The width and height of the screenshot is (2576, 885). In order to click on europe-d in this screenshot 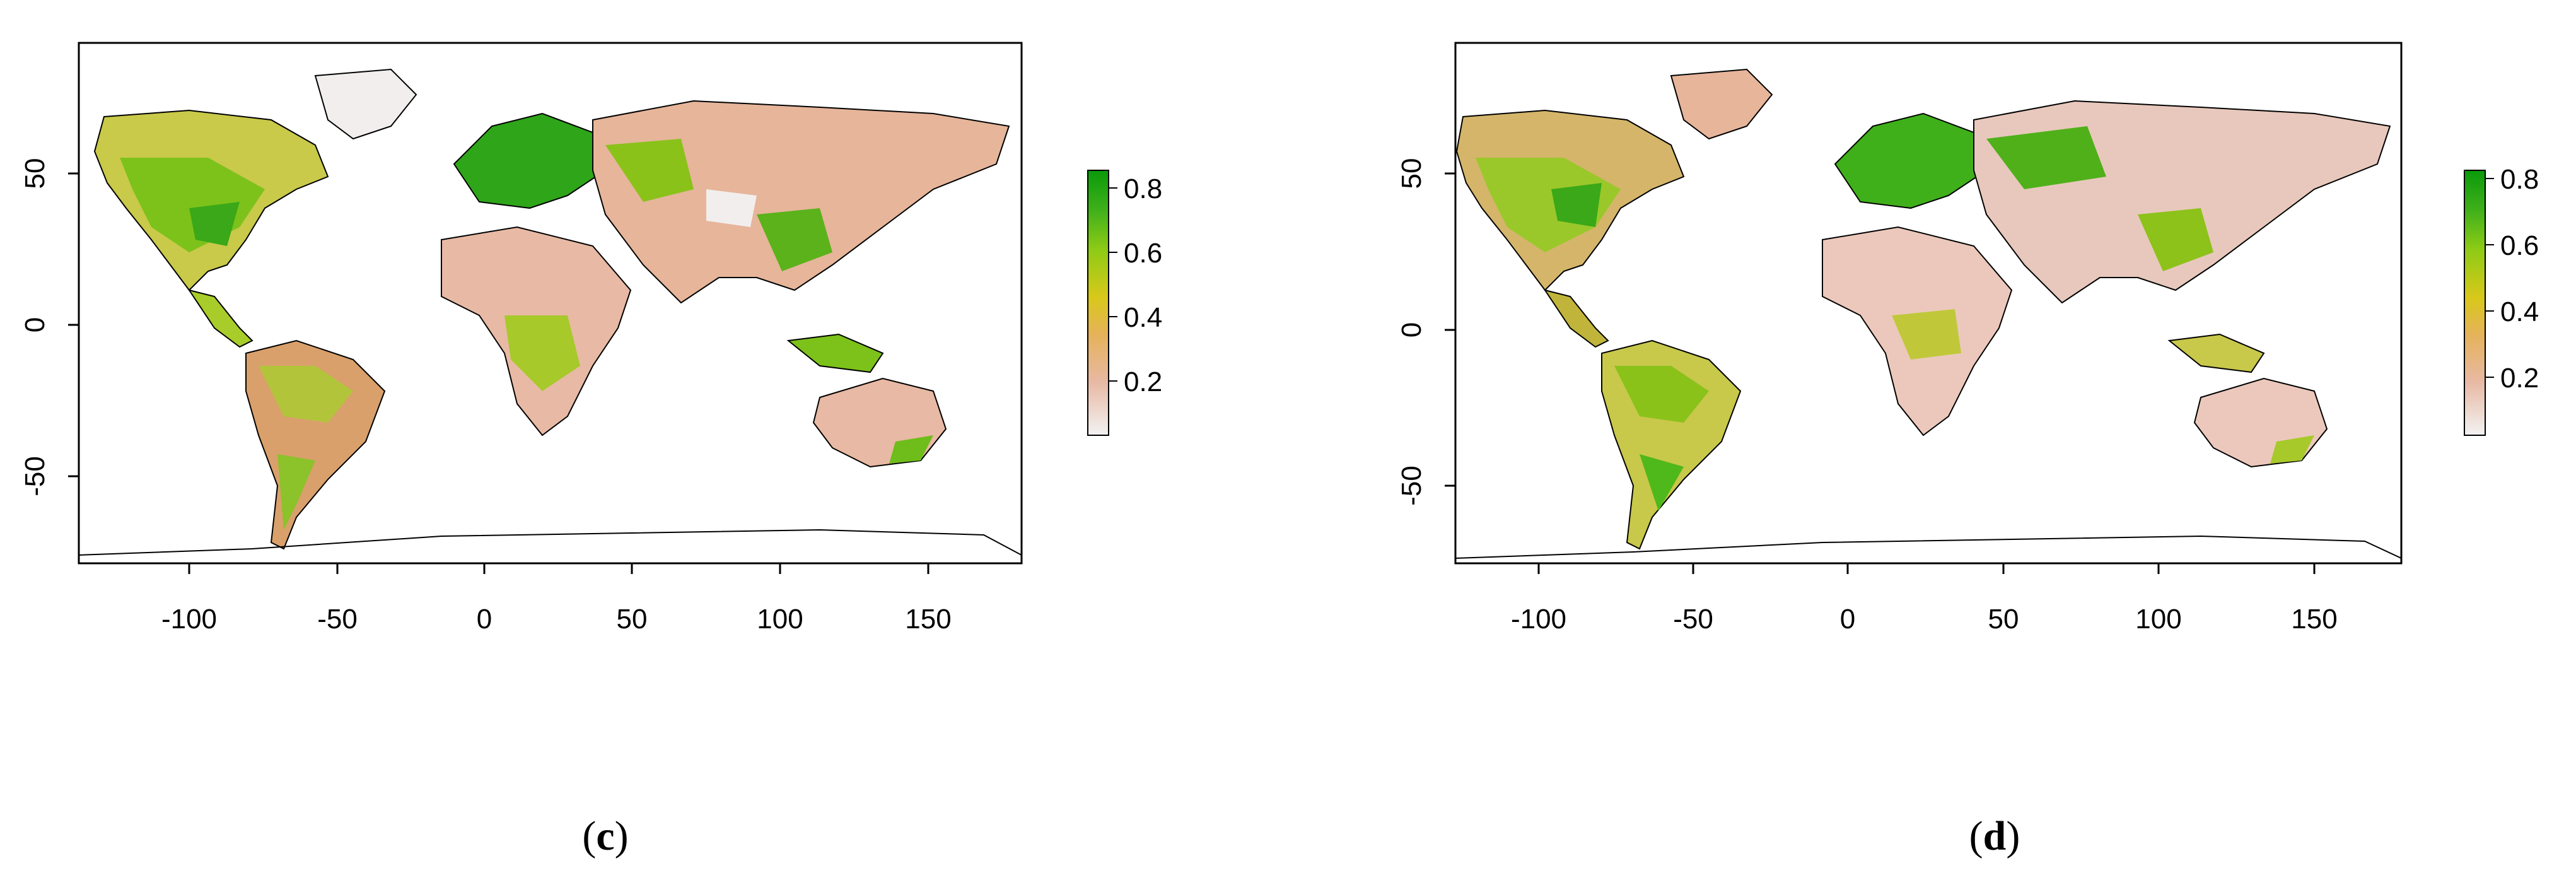, I will do `click(1911, 160)`.